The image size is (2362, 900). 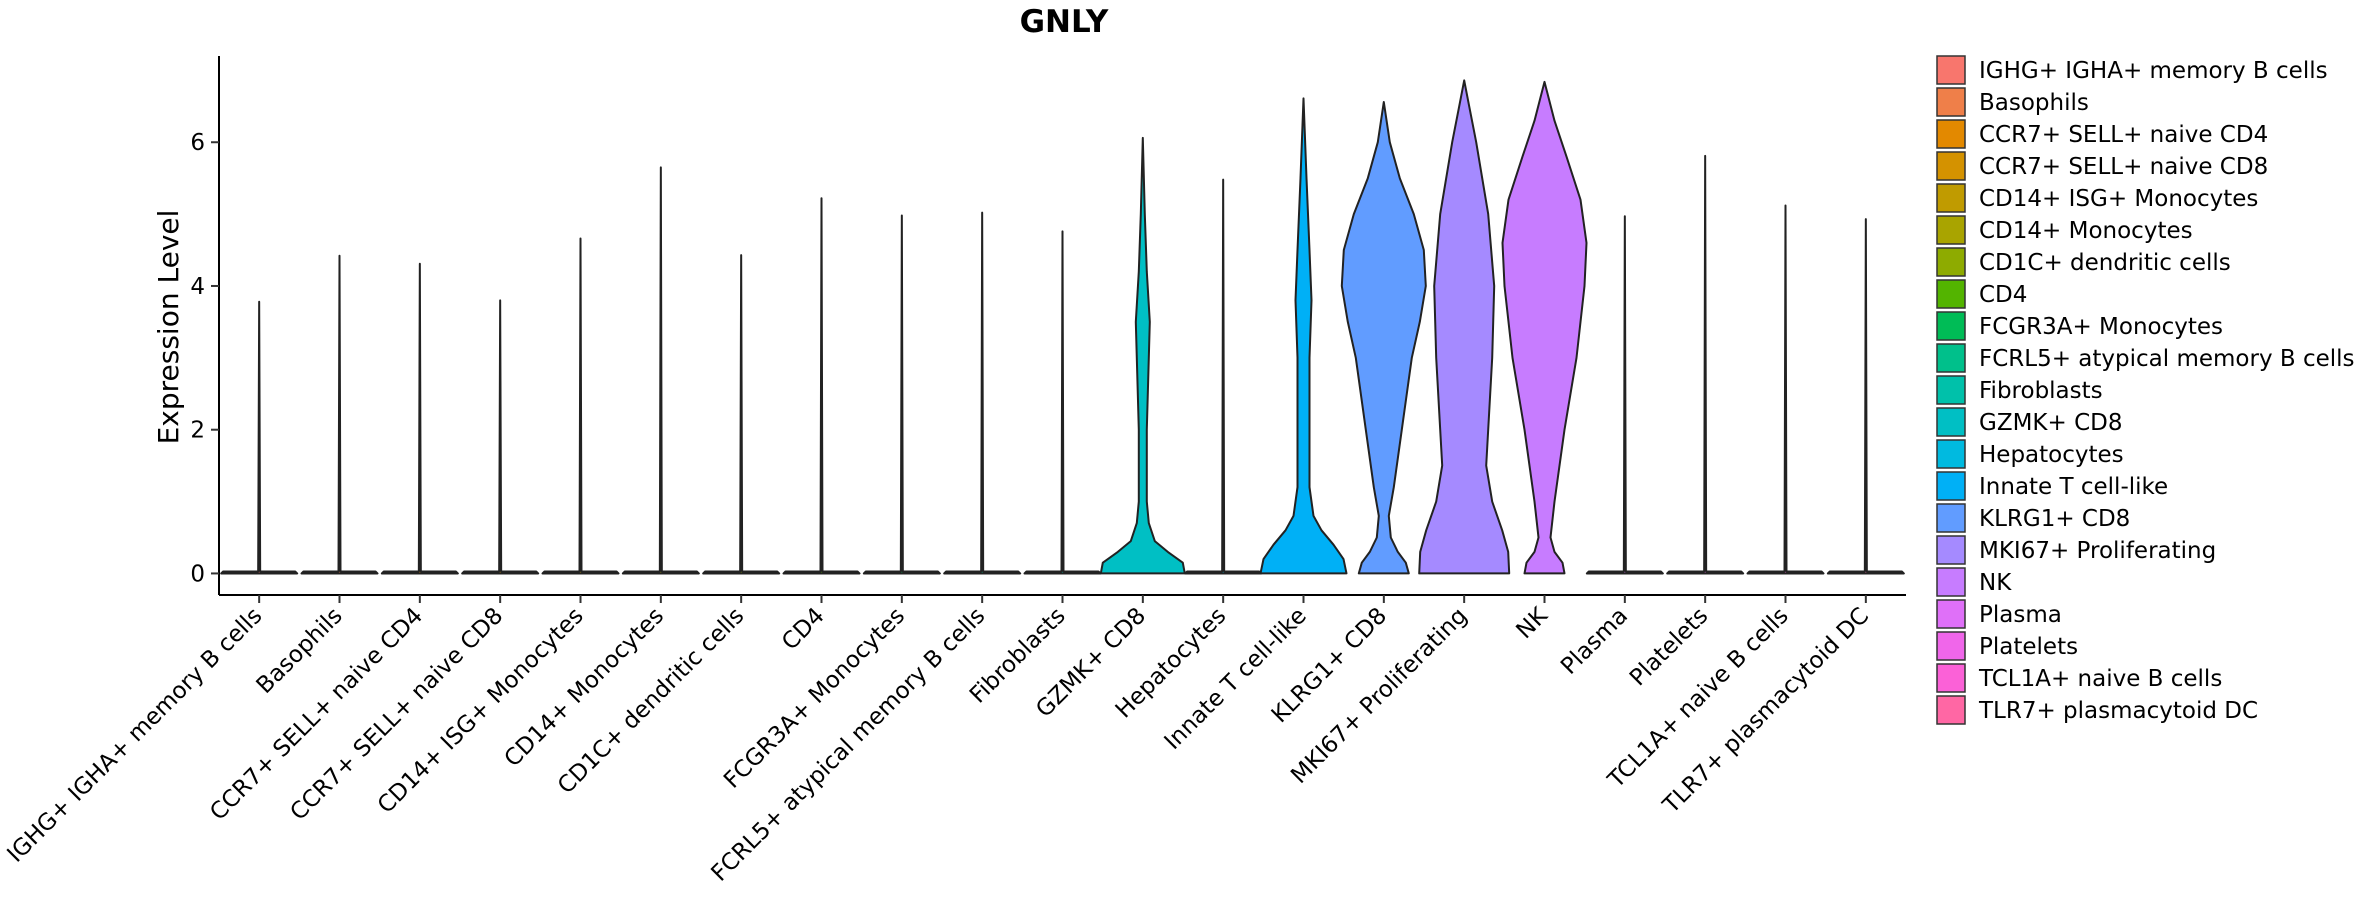 What do you see at coordinates (2054, 519) in the screenshot?
I see `legend-label: KLRG1+ CD8` at bounding box center [2054, 519].